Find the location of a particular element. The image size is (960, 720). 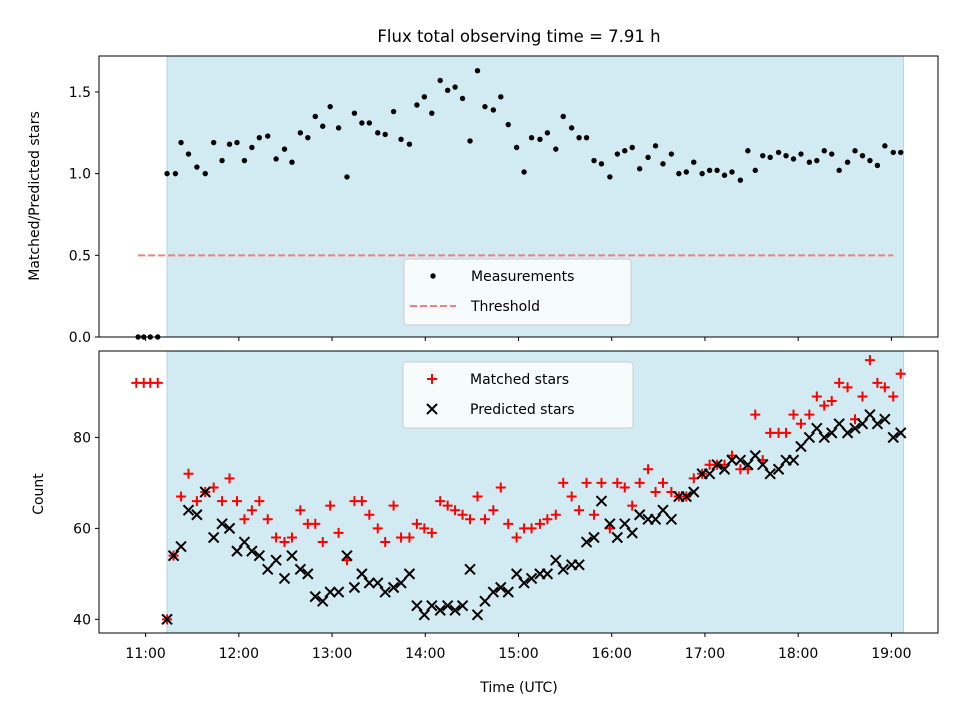

y-tick-label-bottom: 80 is located at coordinates (82, 438).